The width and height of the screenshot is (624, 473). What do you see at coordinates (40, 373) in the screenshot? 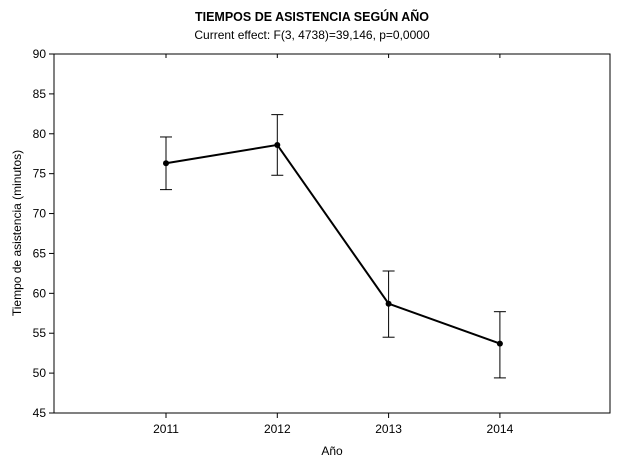
I see `y-tick-label: 50` at bounding box center [40, 373].